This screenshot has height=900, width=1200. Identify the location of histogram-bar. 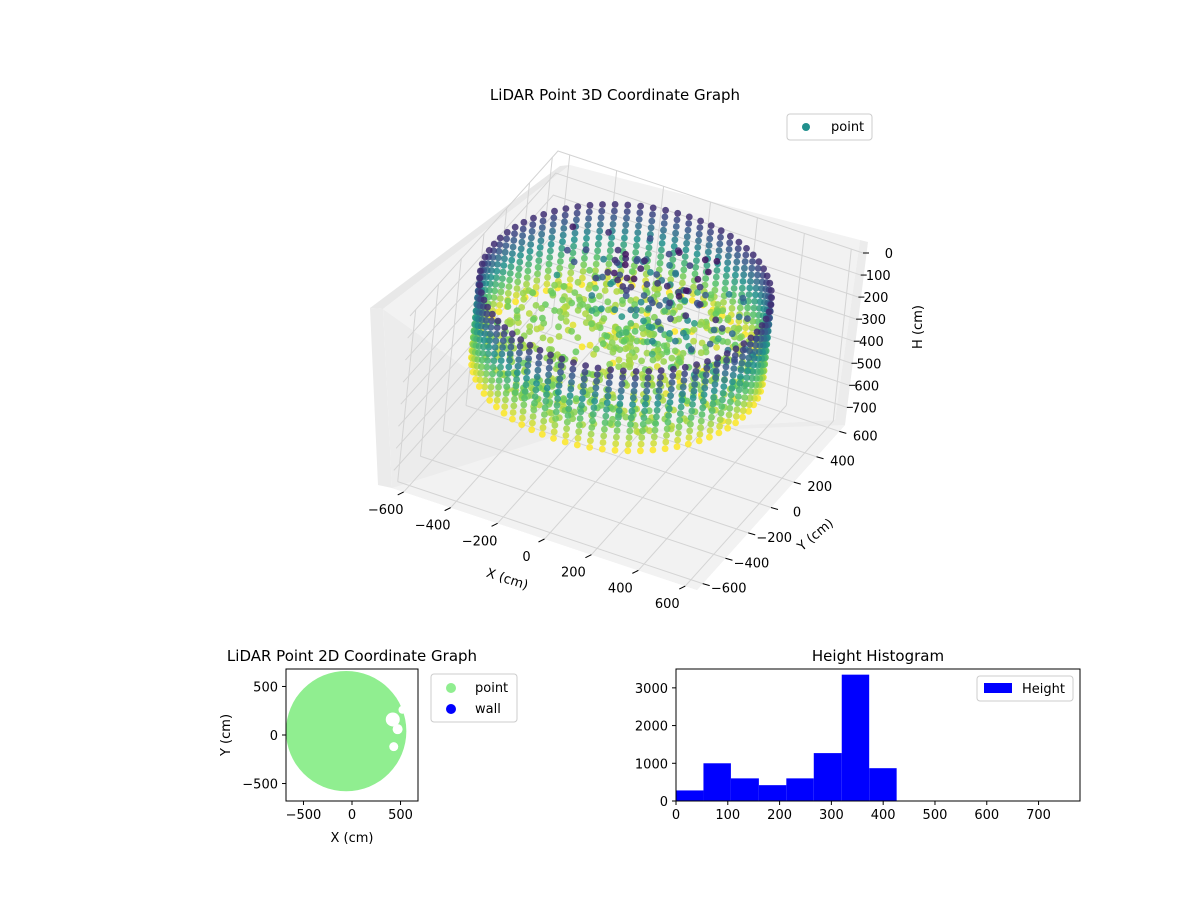
(690, 795).